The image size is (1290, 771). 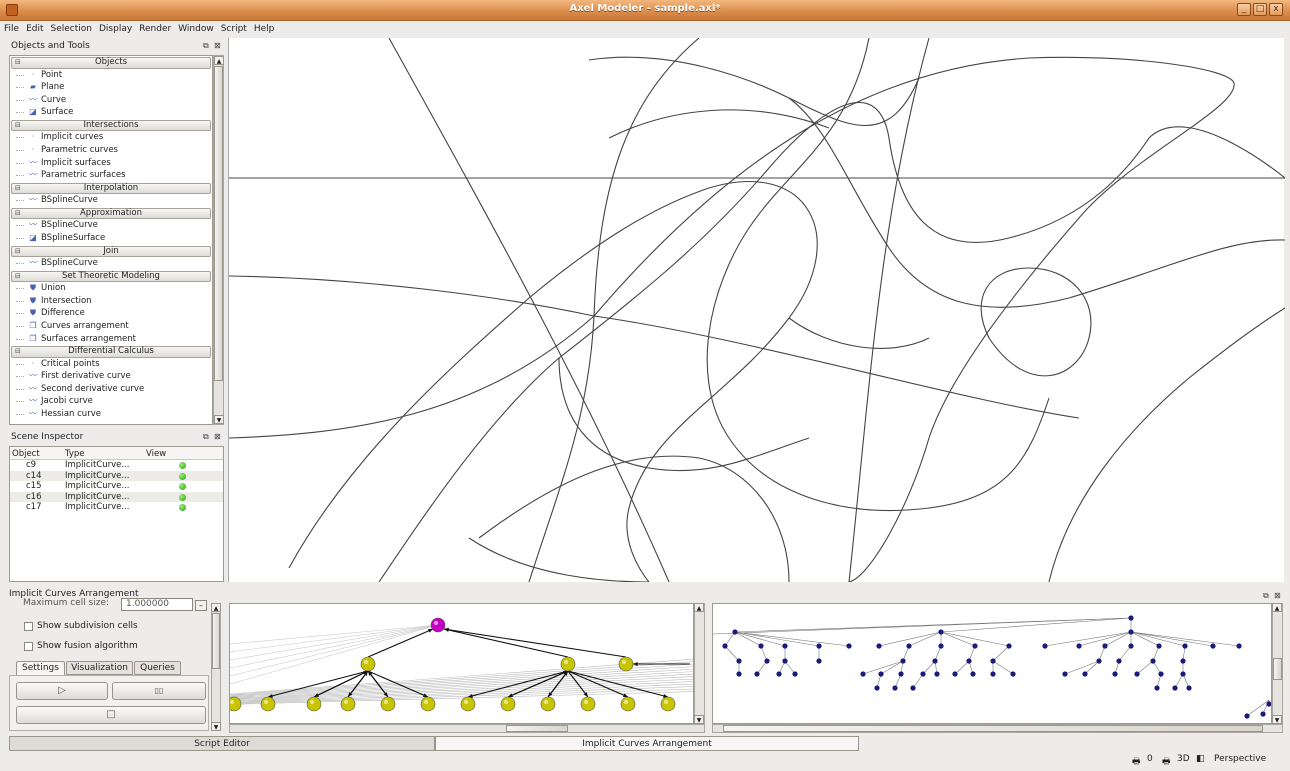 What do you see at coordinates (222, 743) in the screenshot?
I see `tab-script-editor: Script Editor` at bounding box center [222, 743].